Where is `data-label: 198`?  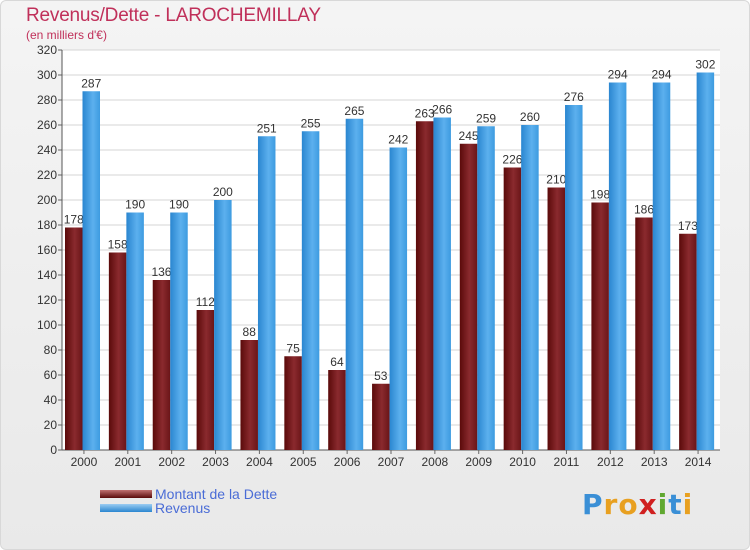
data-label: 198 is located at coordinates (600, 195).